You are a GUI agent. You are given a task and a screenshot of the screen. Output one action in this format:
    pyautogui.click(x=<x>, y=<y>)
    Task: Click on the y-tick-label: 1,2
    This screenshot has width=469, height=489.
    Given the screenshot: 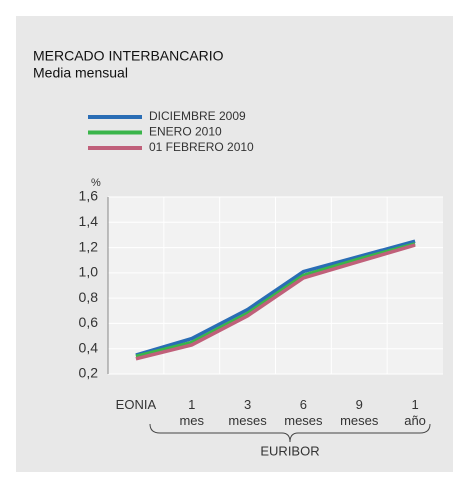 What is the action you would take?
    pyautogui.click(x=89, y=246)
    